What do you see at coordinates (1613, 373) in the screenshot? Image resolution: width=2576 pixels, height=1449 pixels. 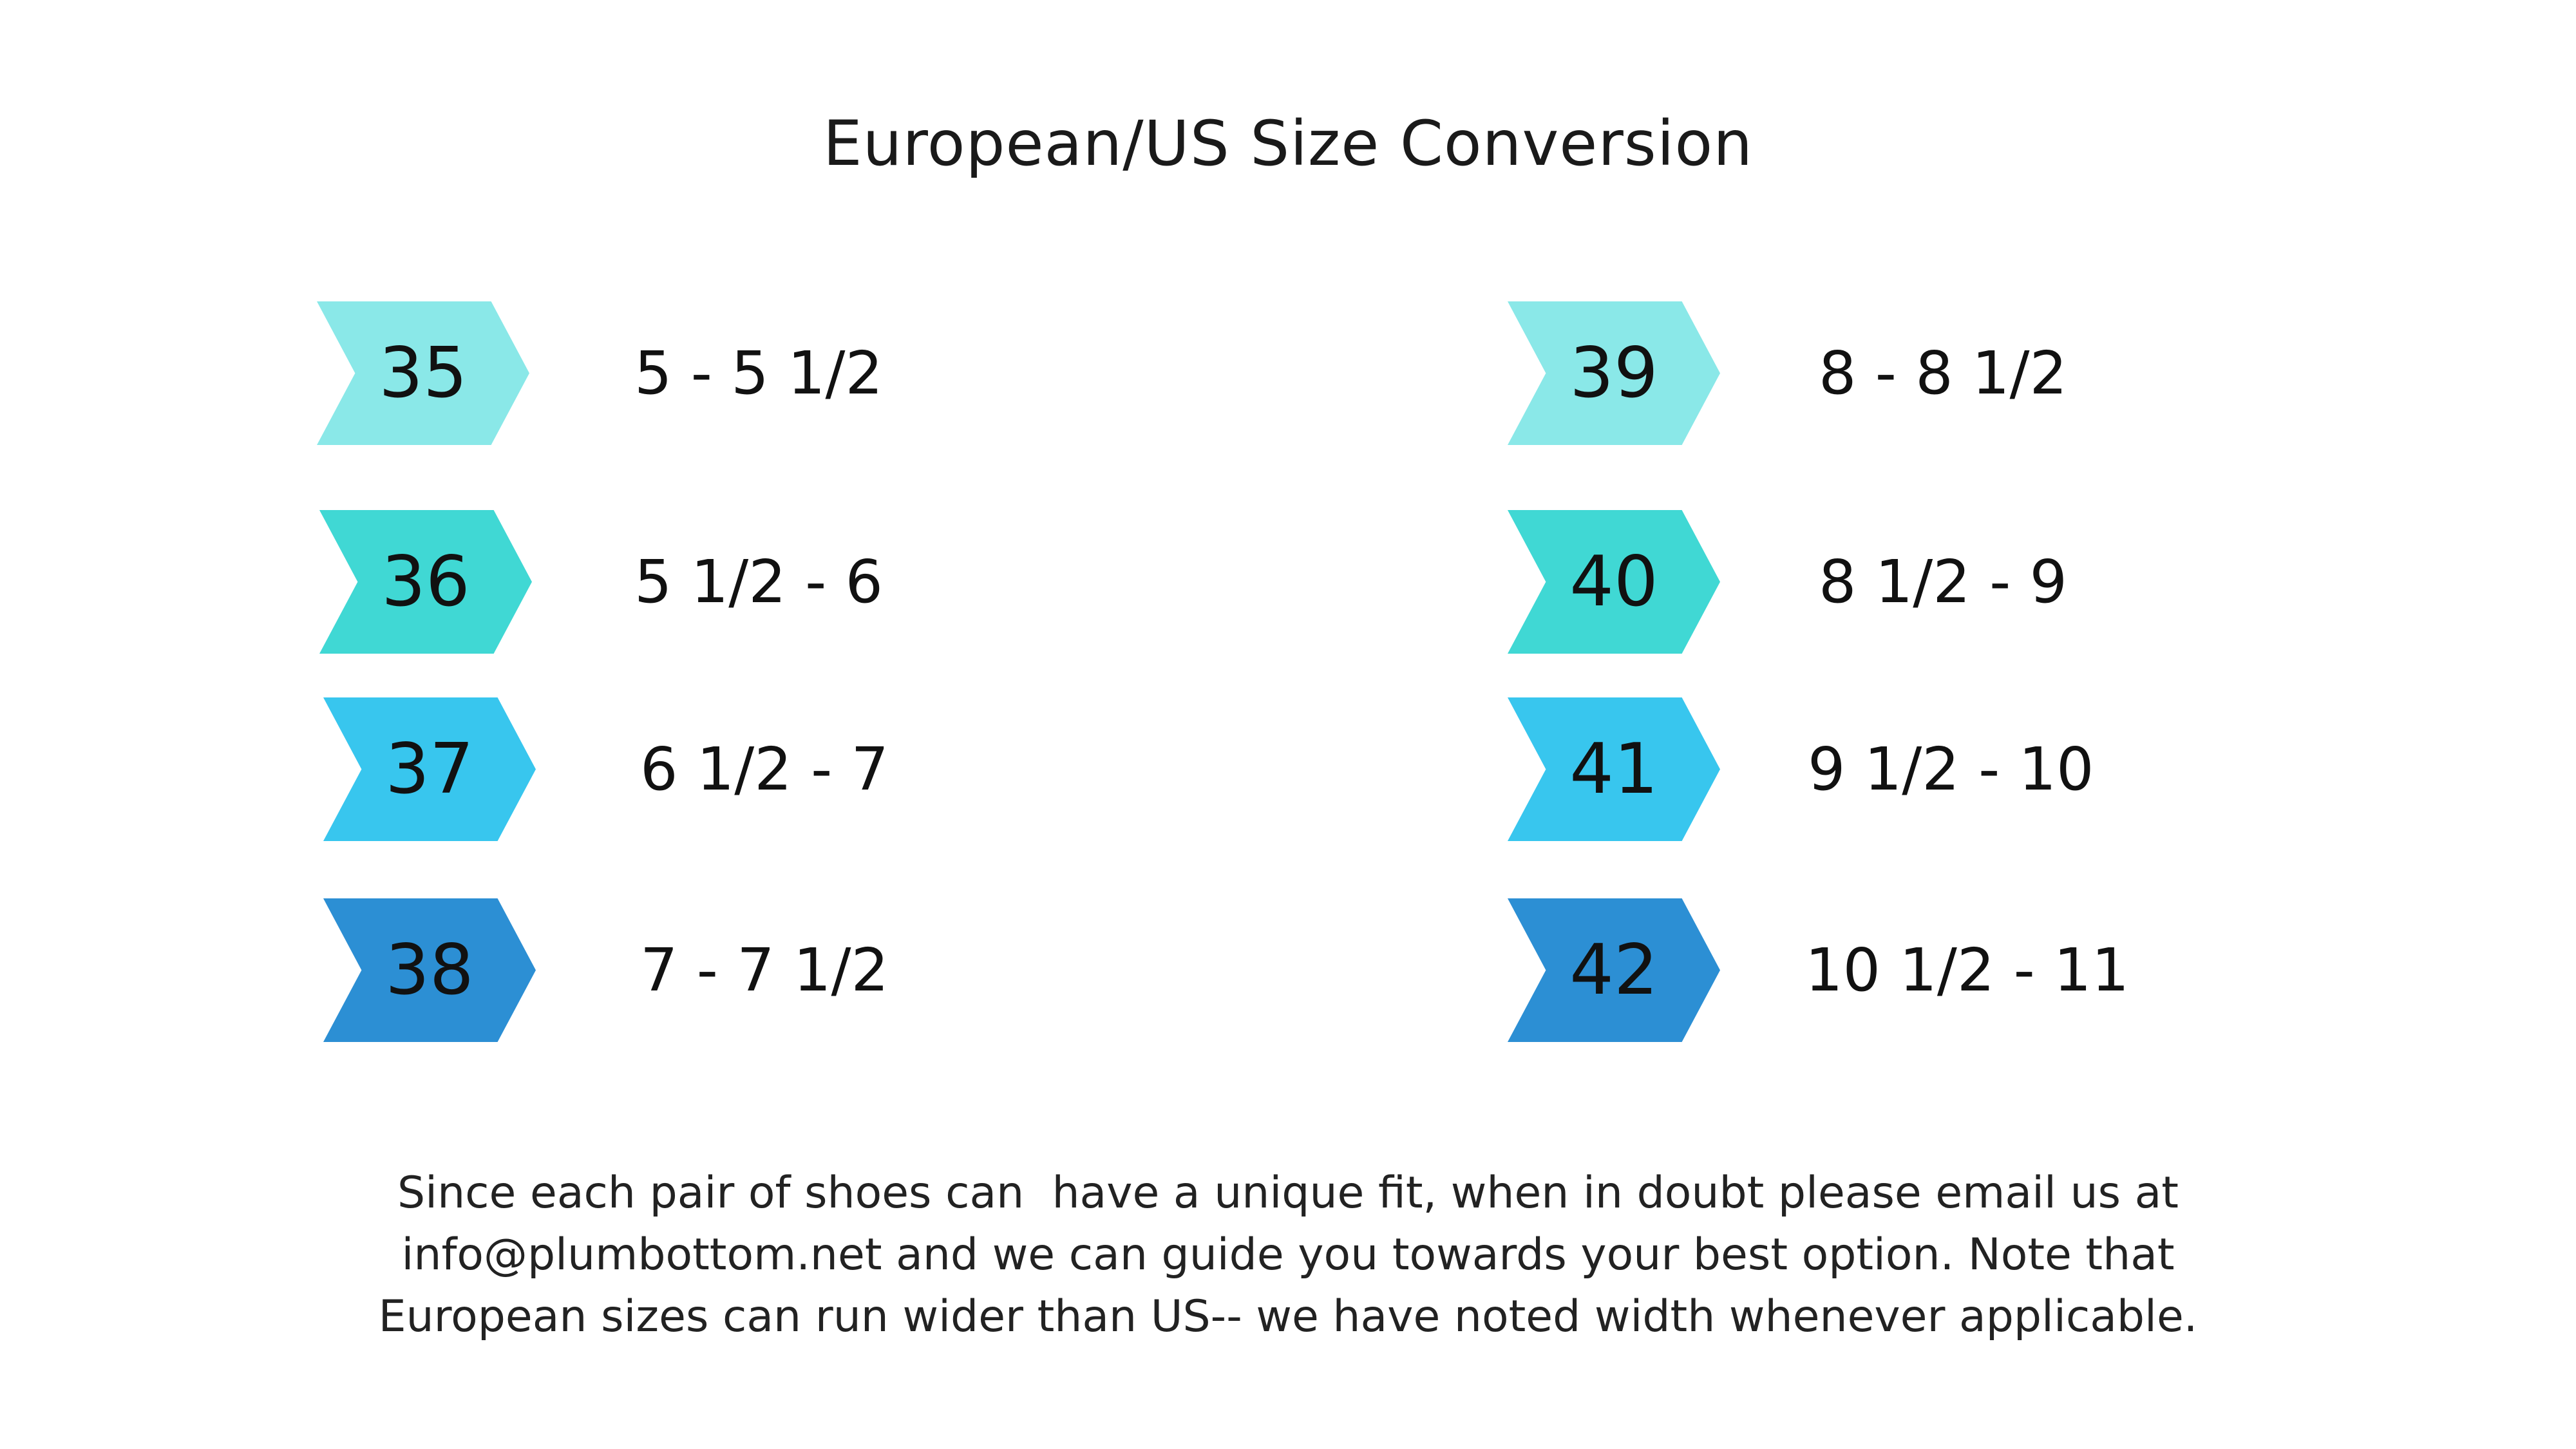 I see `eu-size-label: 39` at bounding box center [1613, 373].